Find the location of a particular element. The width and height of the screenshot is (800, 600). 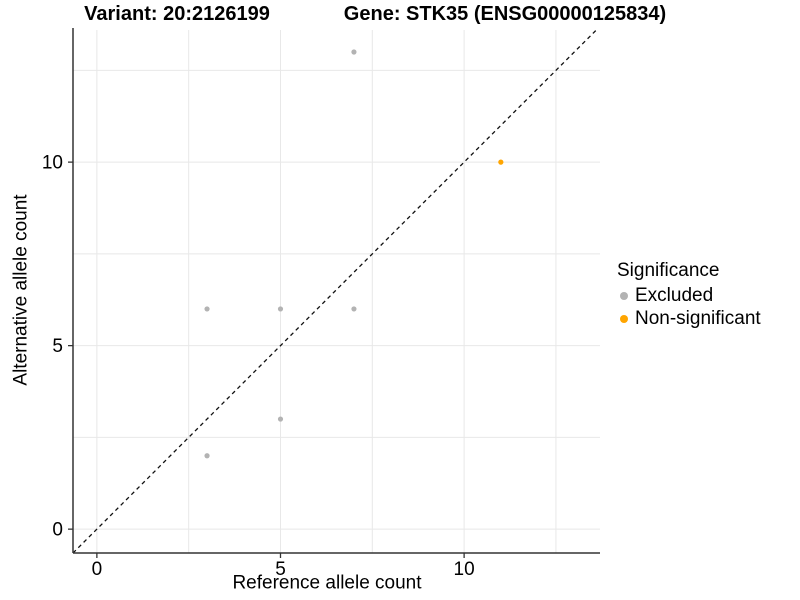

legend-entry-non-significant: Non-significant is located at coordinates (689, 318).